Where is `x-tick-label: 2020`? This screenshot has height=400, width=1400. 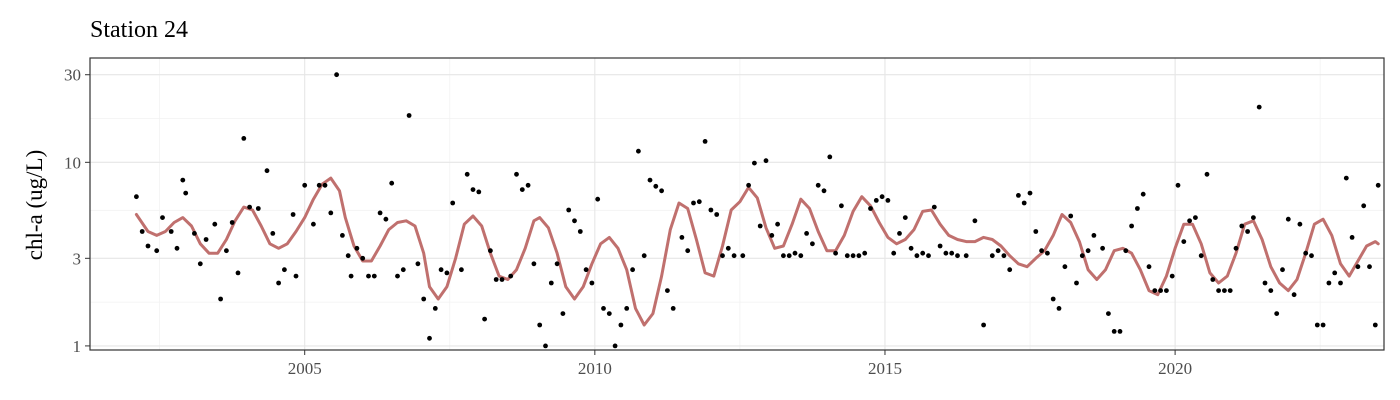
x-tick-label: 2020 is located at coordinates (1175, 368).